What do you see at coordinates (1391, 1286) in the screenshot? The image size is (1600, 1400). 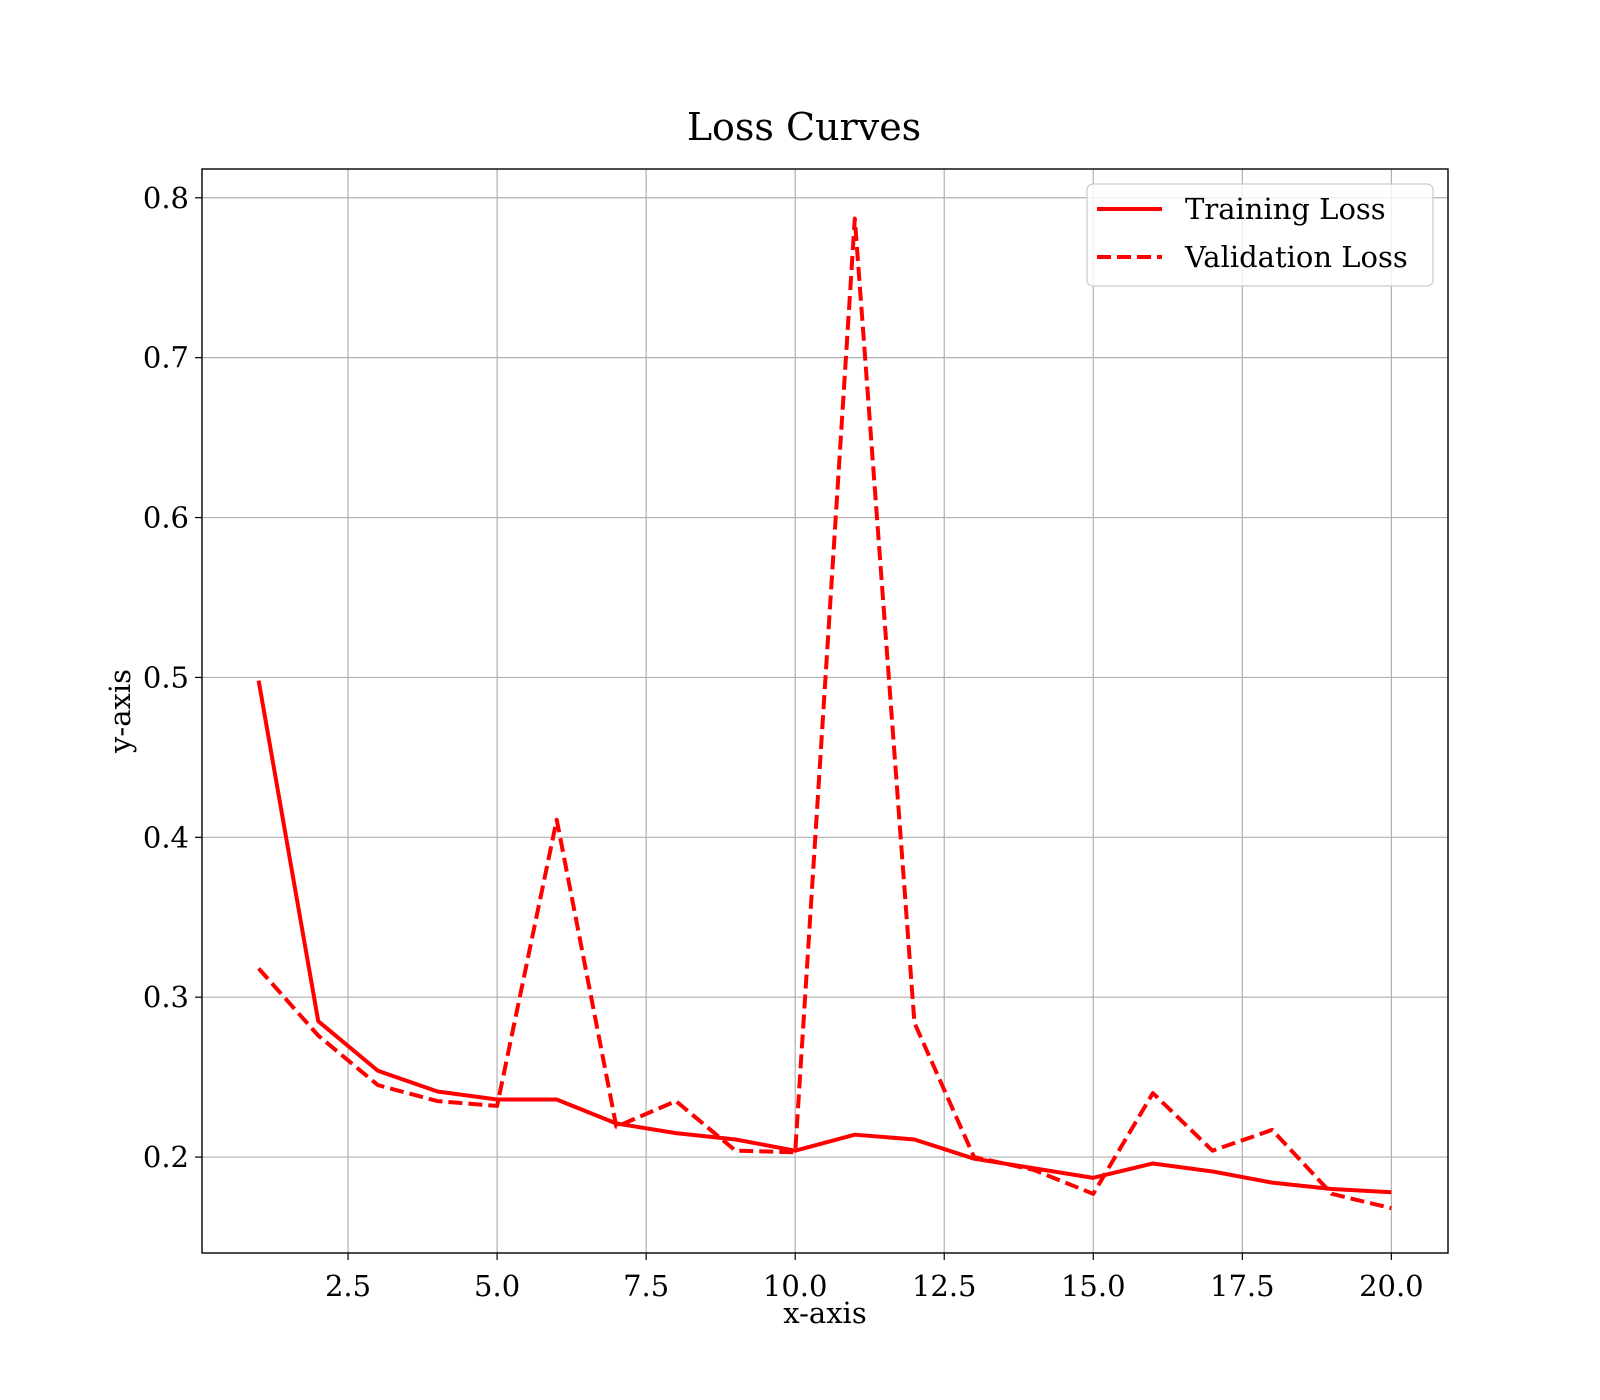 I see `x-tick-label: 20.0` at bounding box center [1391, 1286].